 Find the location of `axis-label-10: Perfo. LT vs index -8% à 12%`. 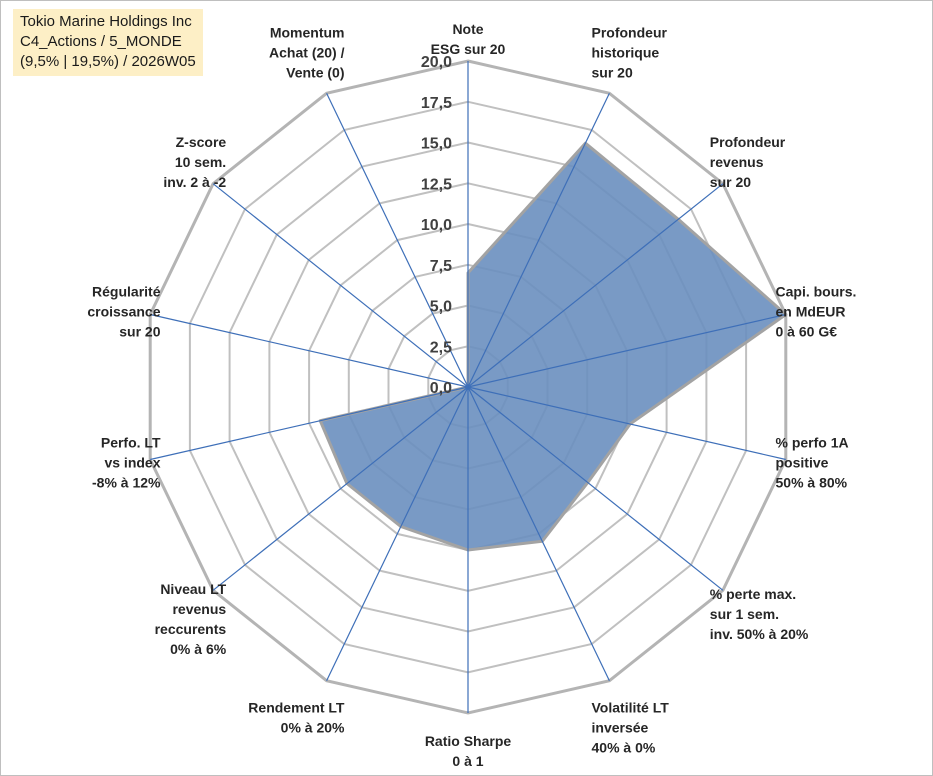

axis-label-10: Perfo. LT vs index -8% à 12% is located at coordinates (126, 463).